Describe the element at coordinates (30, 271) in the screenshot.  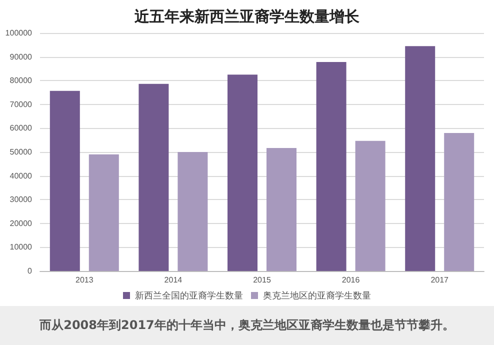
I see `y-tick-label: 0` at that location.